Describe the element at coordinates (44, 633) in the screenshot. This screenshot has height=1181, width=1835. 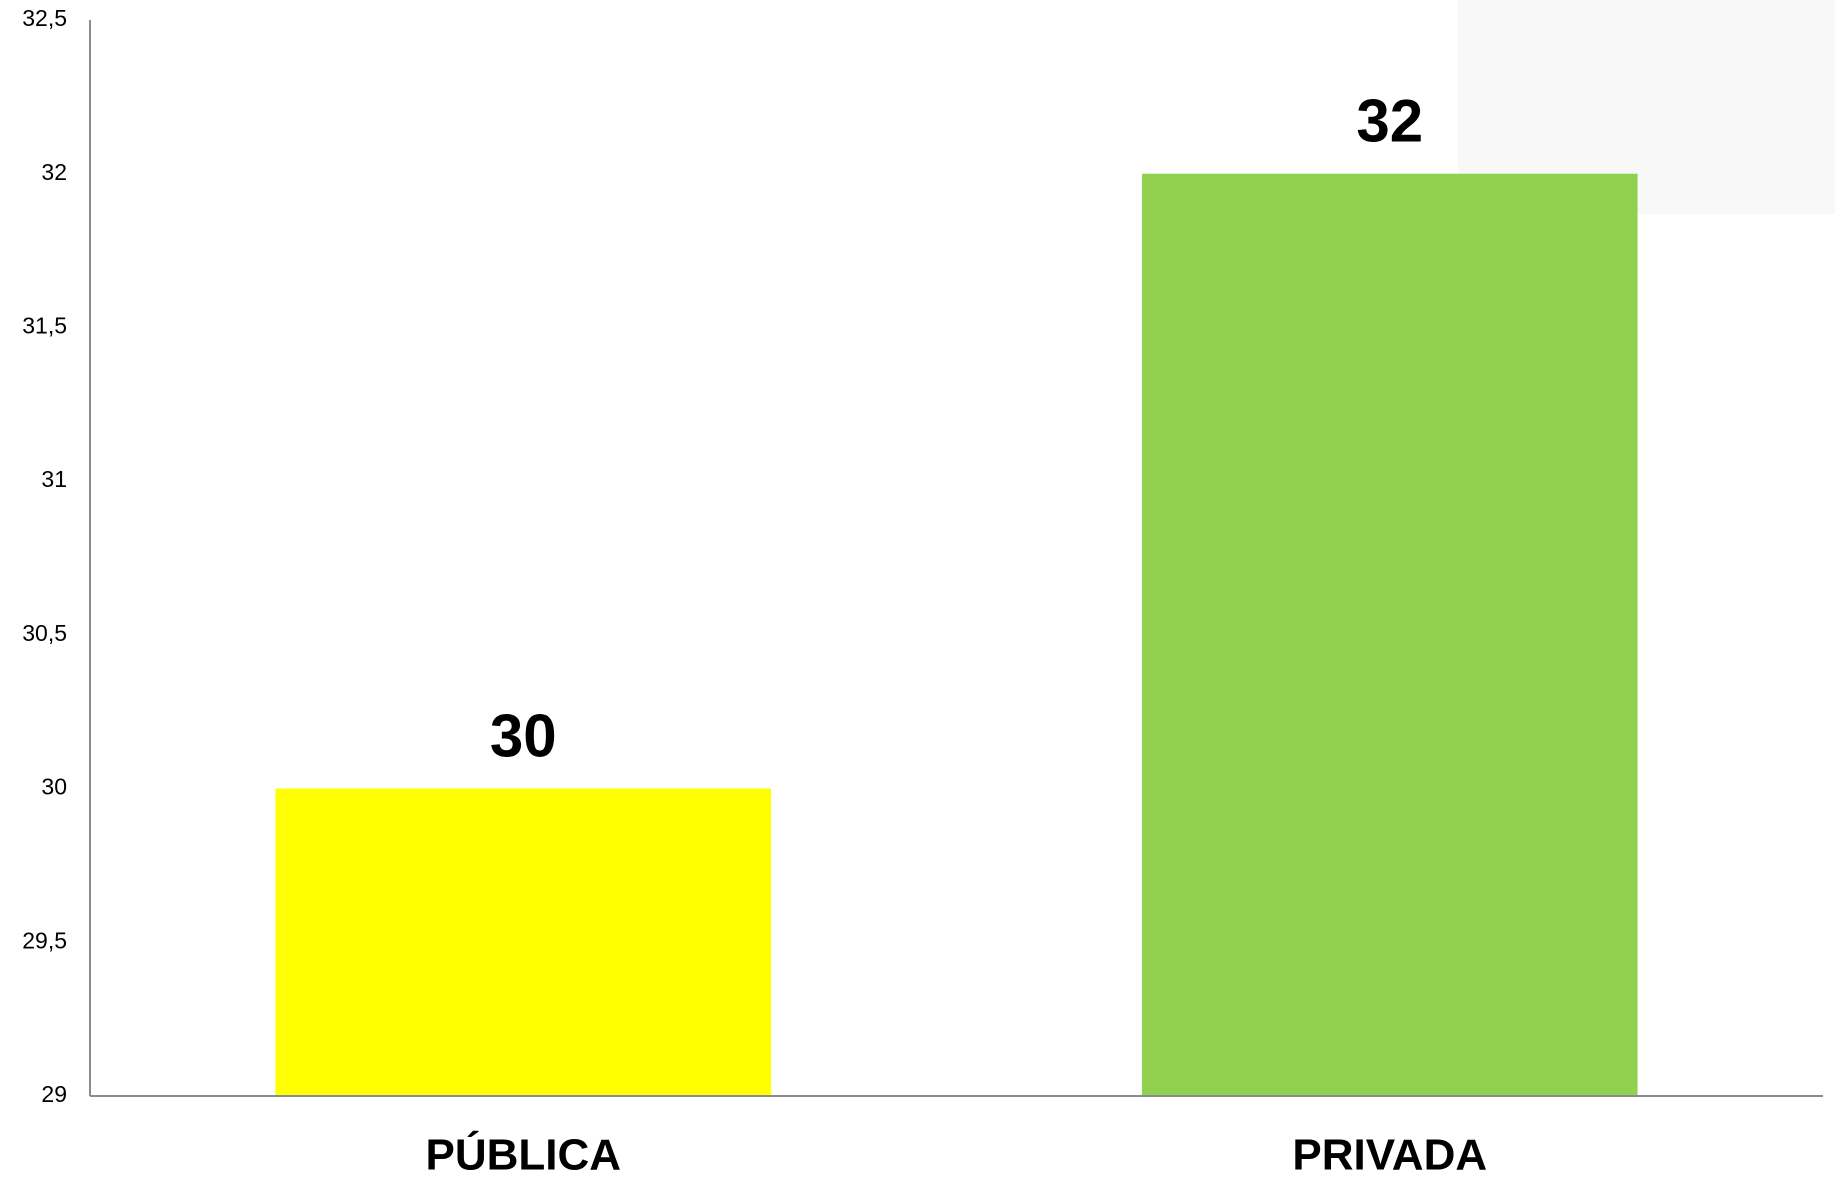
I see `y-tick-label: 30,5` at that location.